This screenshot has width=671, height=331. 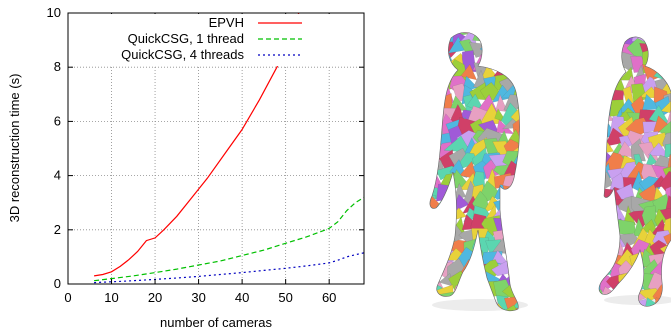 What do you see at coordinates (57, 283) in the screenshot?
I see `y-tick-label: 0` at bounding box center [57, 283].